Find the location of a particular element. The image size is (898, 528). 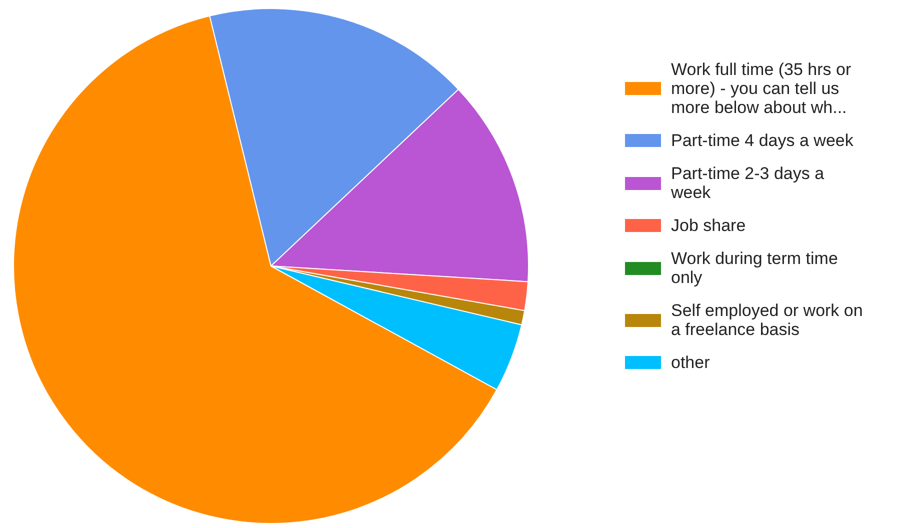

legend-label: Part-time 2-3 days a week is located at coordinates (748, 183).